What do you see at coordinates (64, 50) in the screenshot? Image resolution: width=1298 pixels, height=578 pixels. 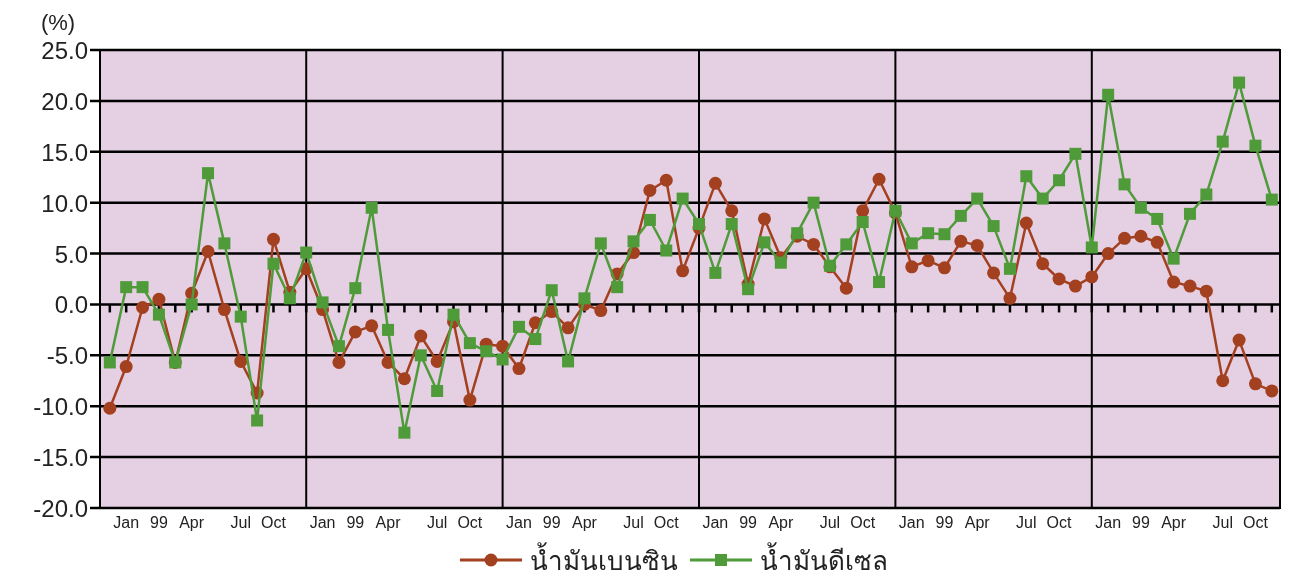 I see `y-tick-label: 25.0` at bounding box center [64, 50].